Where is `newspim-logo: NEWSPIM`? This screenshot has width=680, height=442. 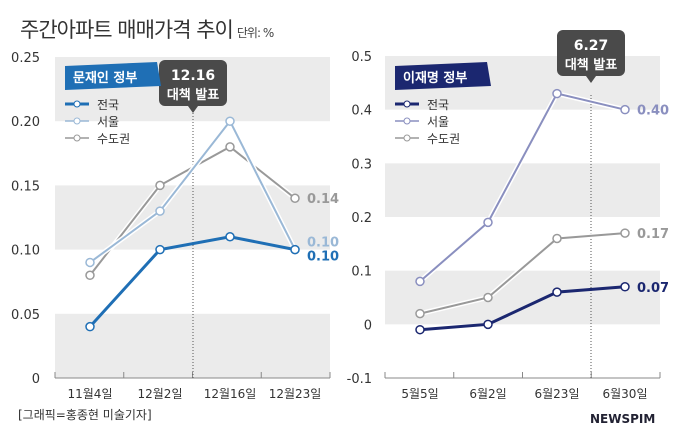 newspim-logo: NEWSPIM is located at coordinates (623, 419).